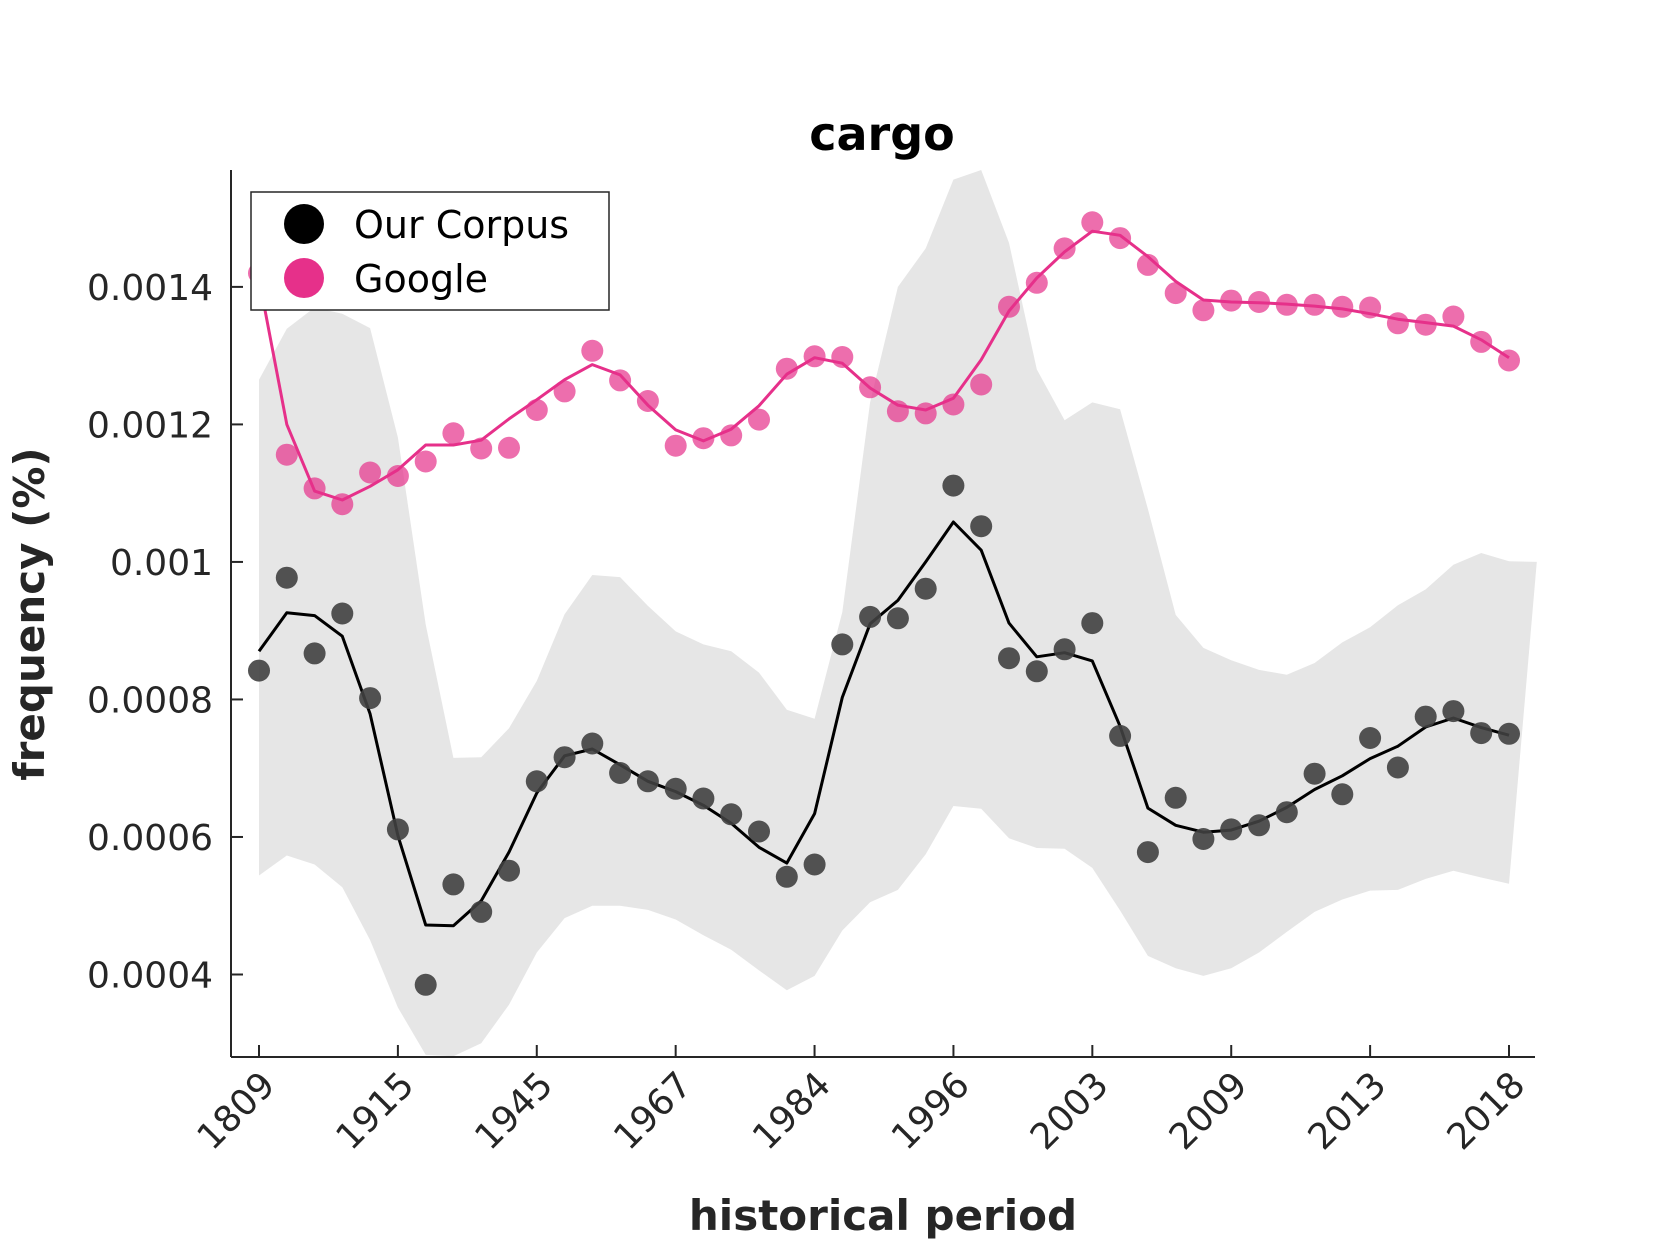 This screenshot has height=1260, width=1680. What do you see at coordinates (150, 838) in the screenshot?
I see `y-tick-label: 0.0006` at bounding box center [150, 838].